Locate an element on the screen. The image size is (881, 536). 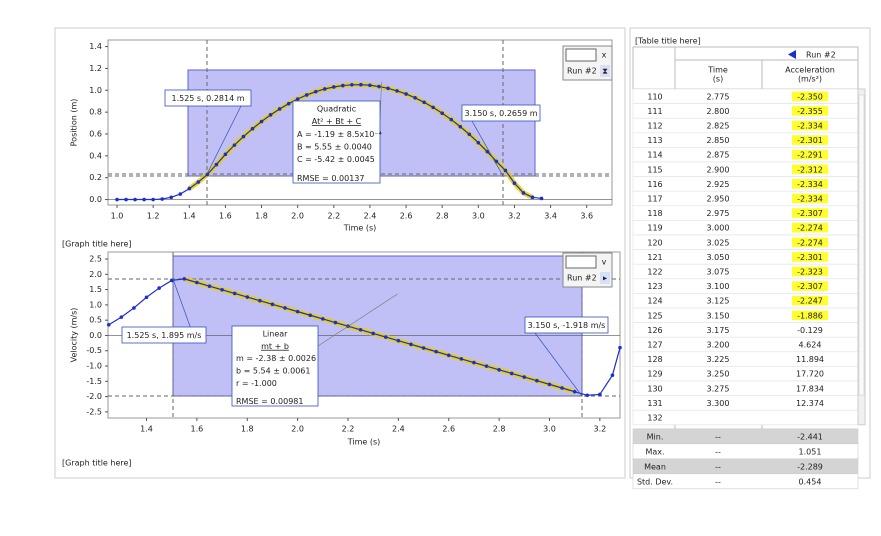
row-number: 132 is located at coordinates (654, 418).